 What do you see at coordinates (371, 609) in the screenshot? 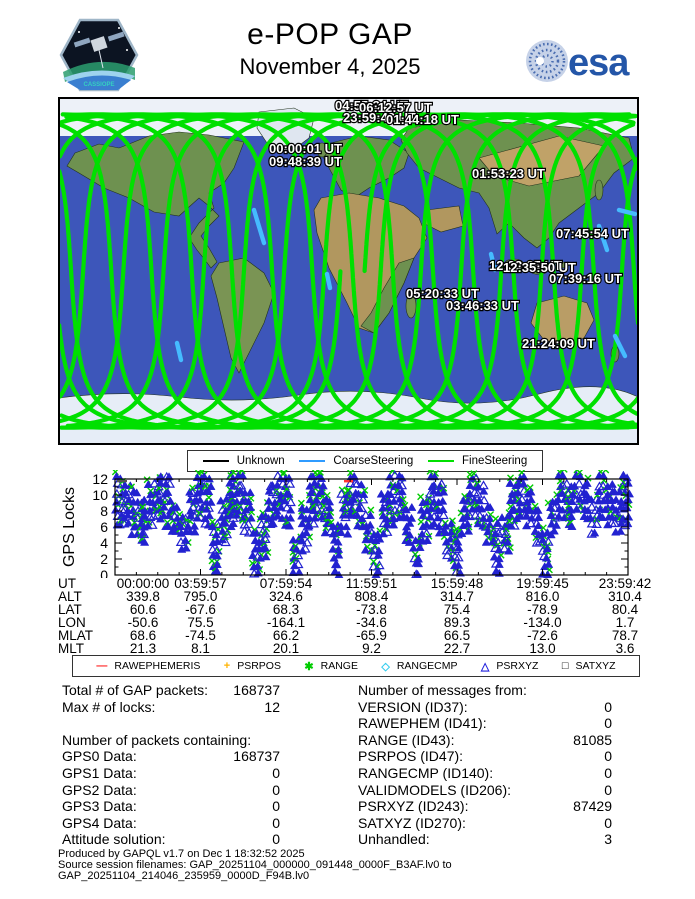
I see `table-cell: -73.8` at bounding box center [371, 609].